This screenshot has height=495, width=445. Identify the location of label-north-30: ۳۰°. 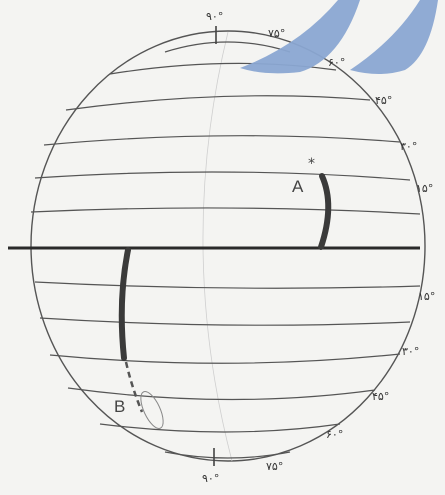
(408, 146).